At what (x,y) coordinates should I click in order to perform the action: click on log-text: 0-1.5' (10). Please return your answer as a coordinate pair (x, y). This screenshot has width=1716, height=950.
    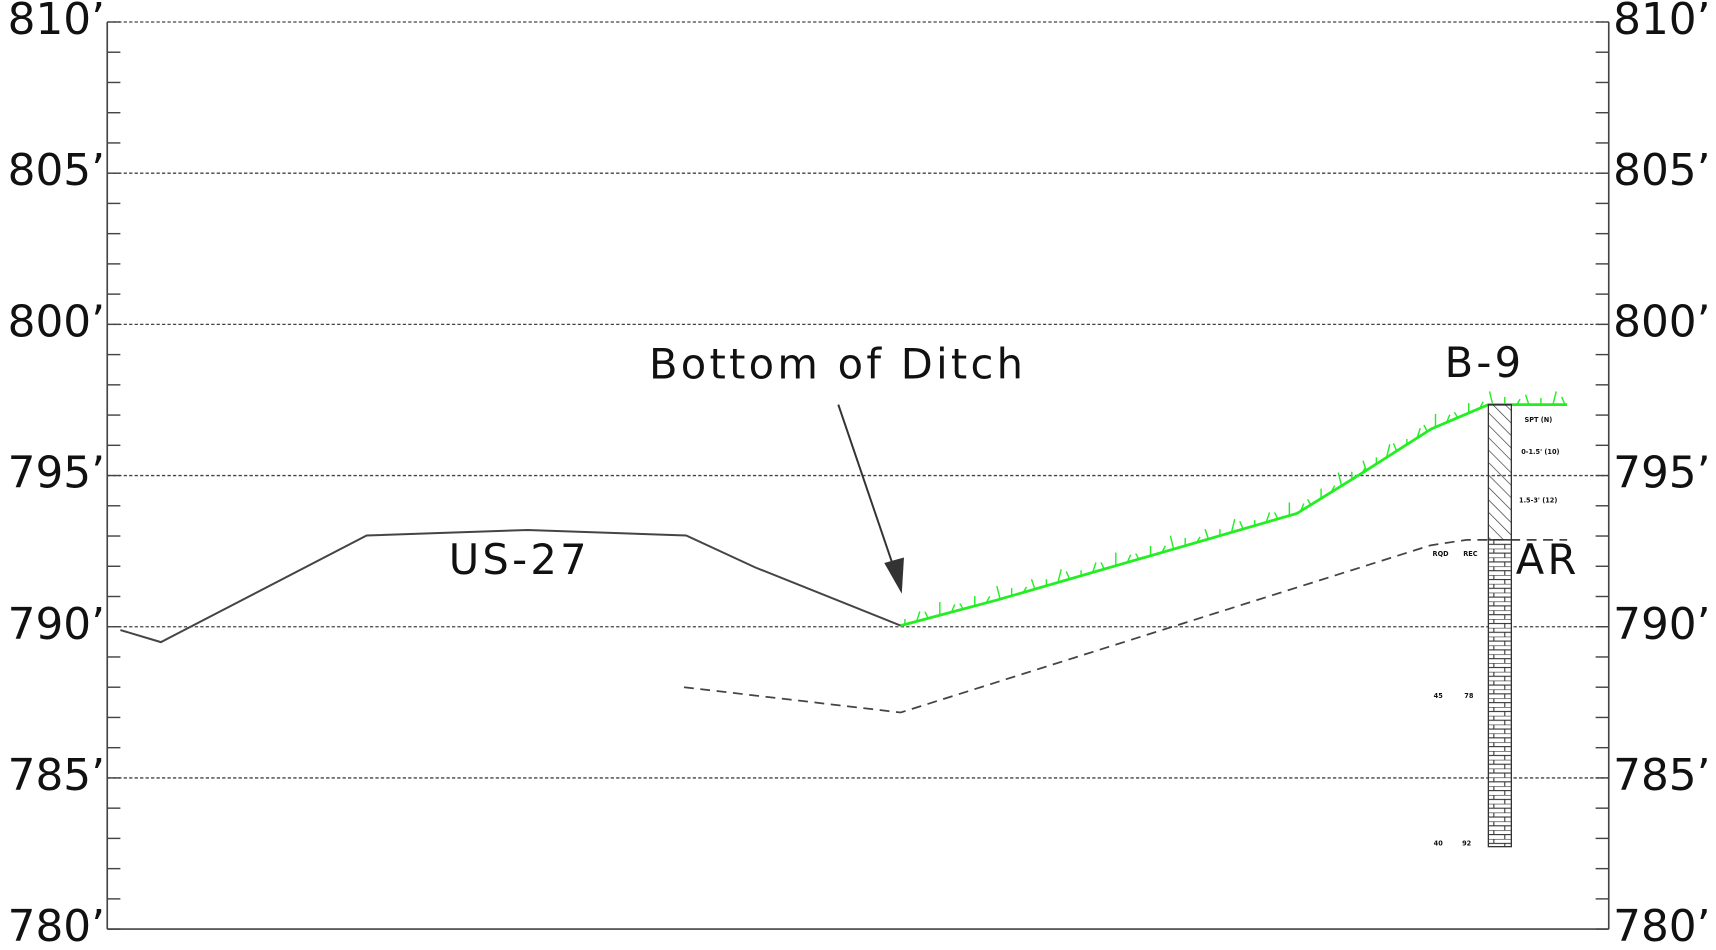
    Looking at the image, I should click on (1540, 452).